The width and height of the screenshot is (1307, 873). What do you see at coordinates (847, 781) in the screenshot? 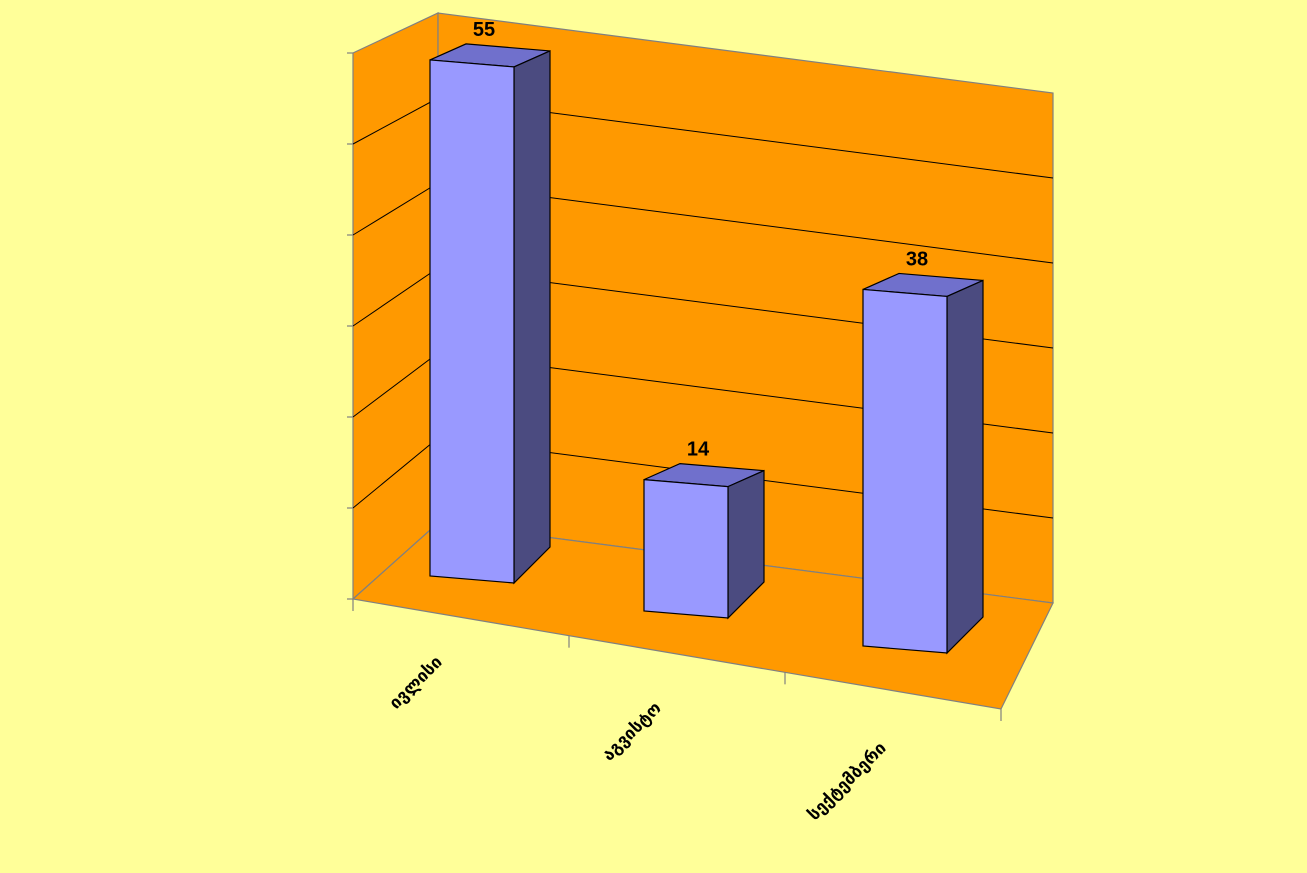
I see `category-label: სექტემბერი` at bounding box center [847, 781].